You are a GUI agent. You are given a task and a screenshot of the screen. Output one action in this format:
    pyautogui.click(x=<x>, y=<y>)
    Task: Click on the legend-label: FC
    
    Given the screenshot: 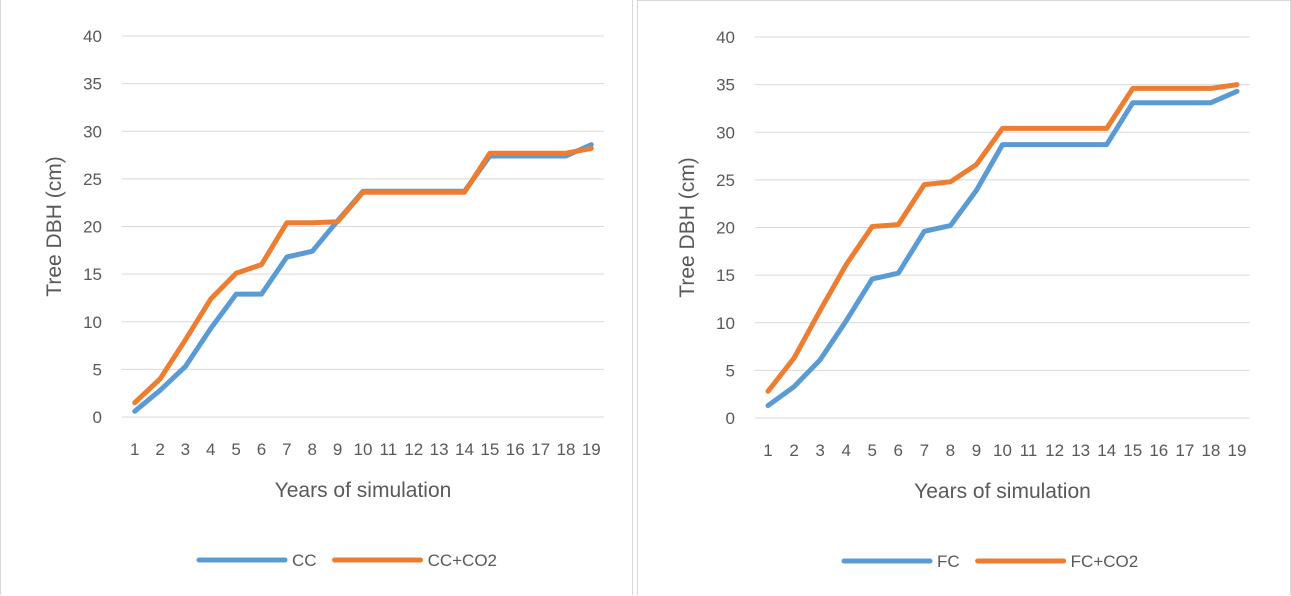 What is the action you would take?
    pyautogui.click(x=948, y=561)
    